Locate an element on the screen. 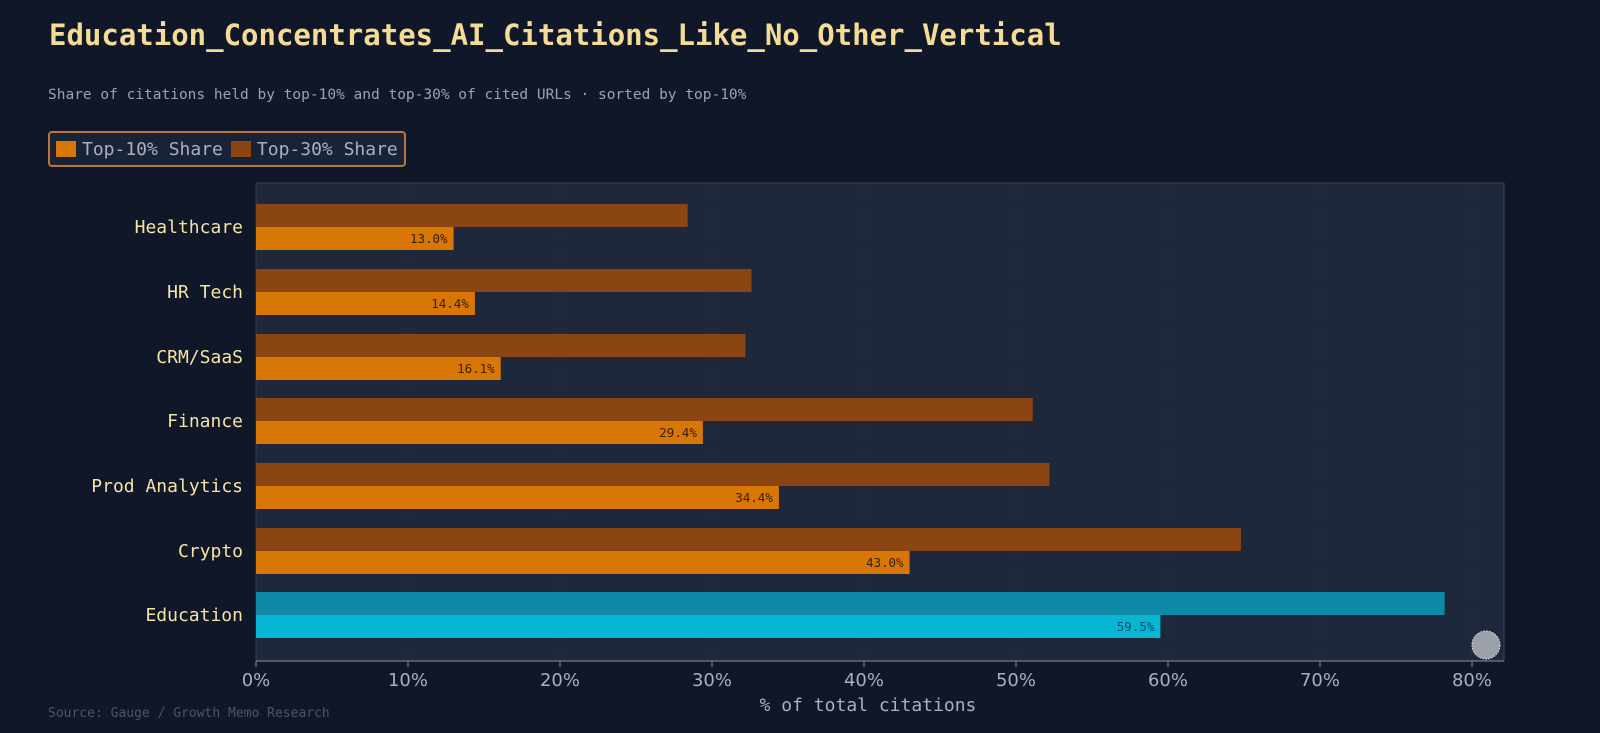  category-label: Crypto is located at coordinates (210, 551).